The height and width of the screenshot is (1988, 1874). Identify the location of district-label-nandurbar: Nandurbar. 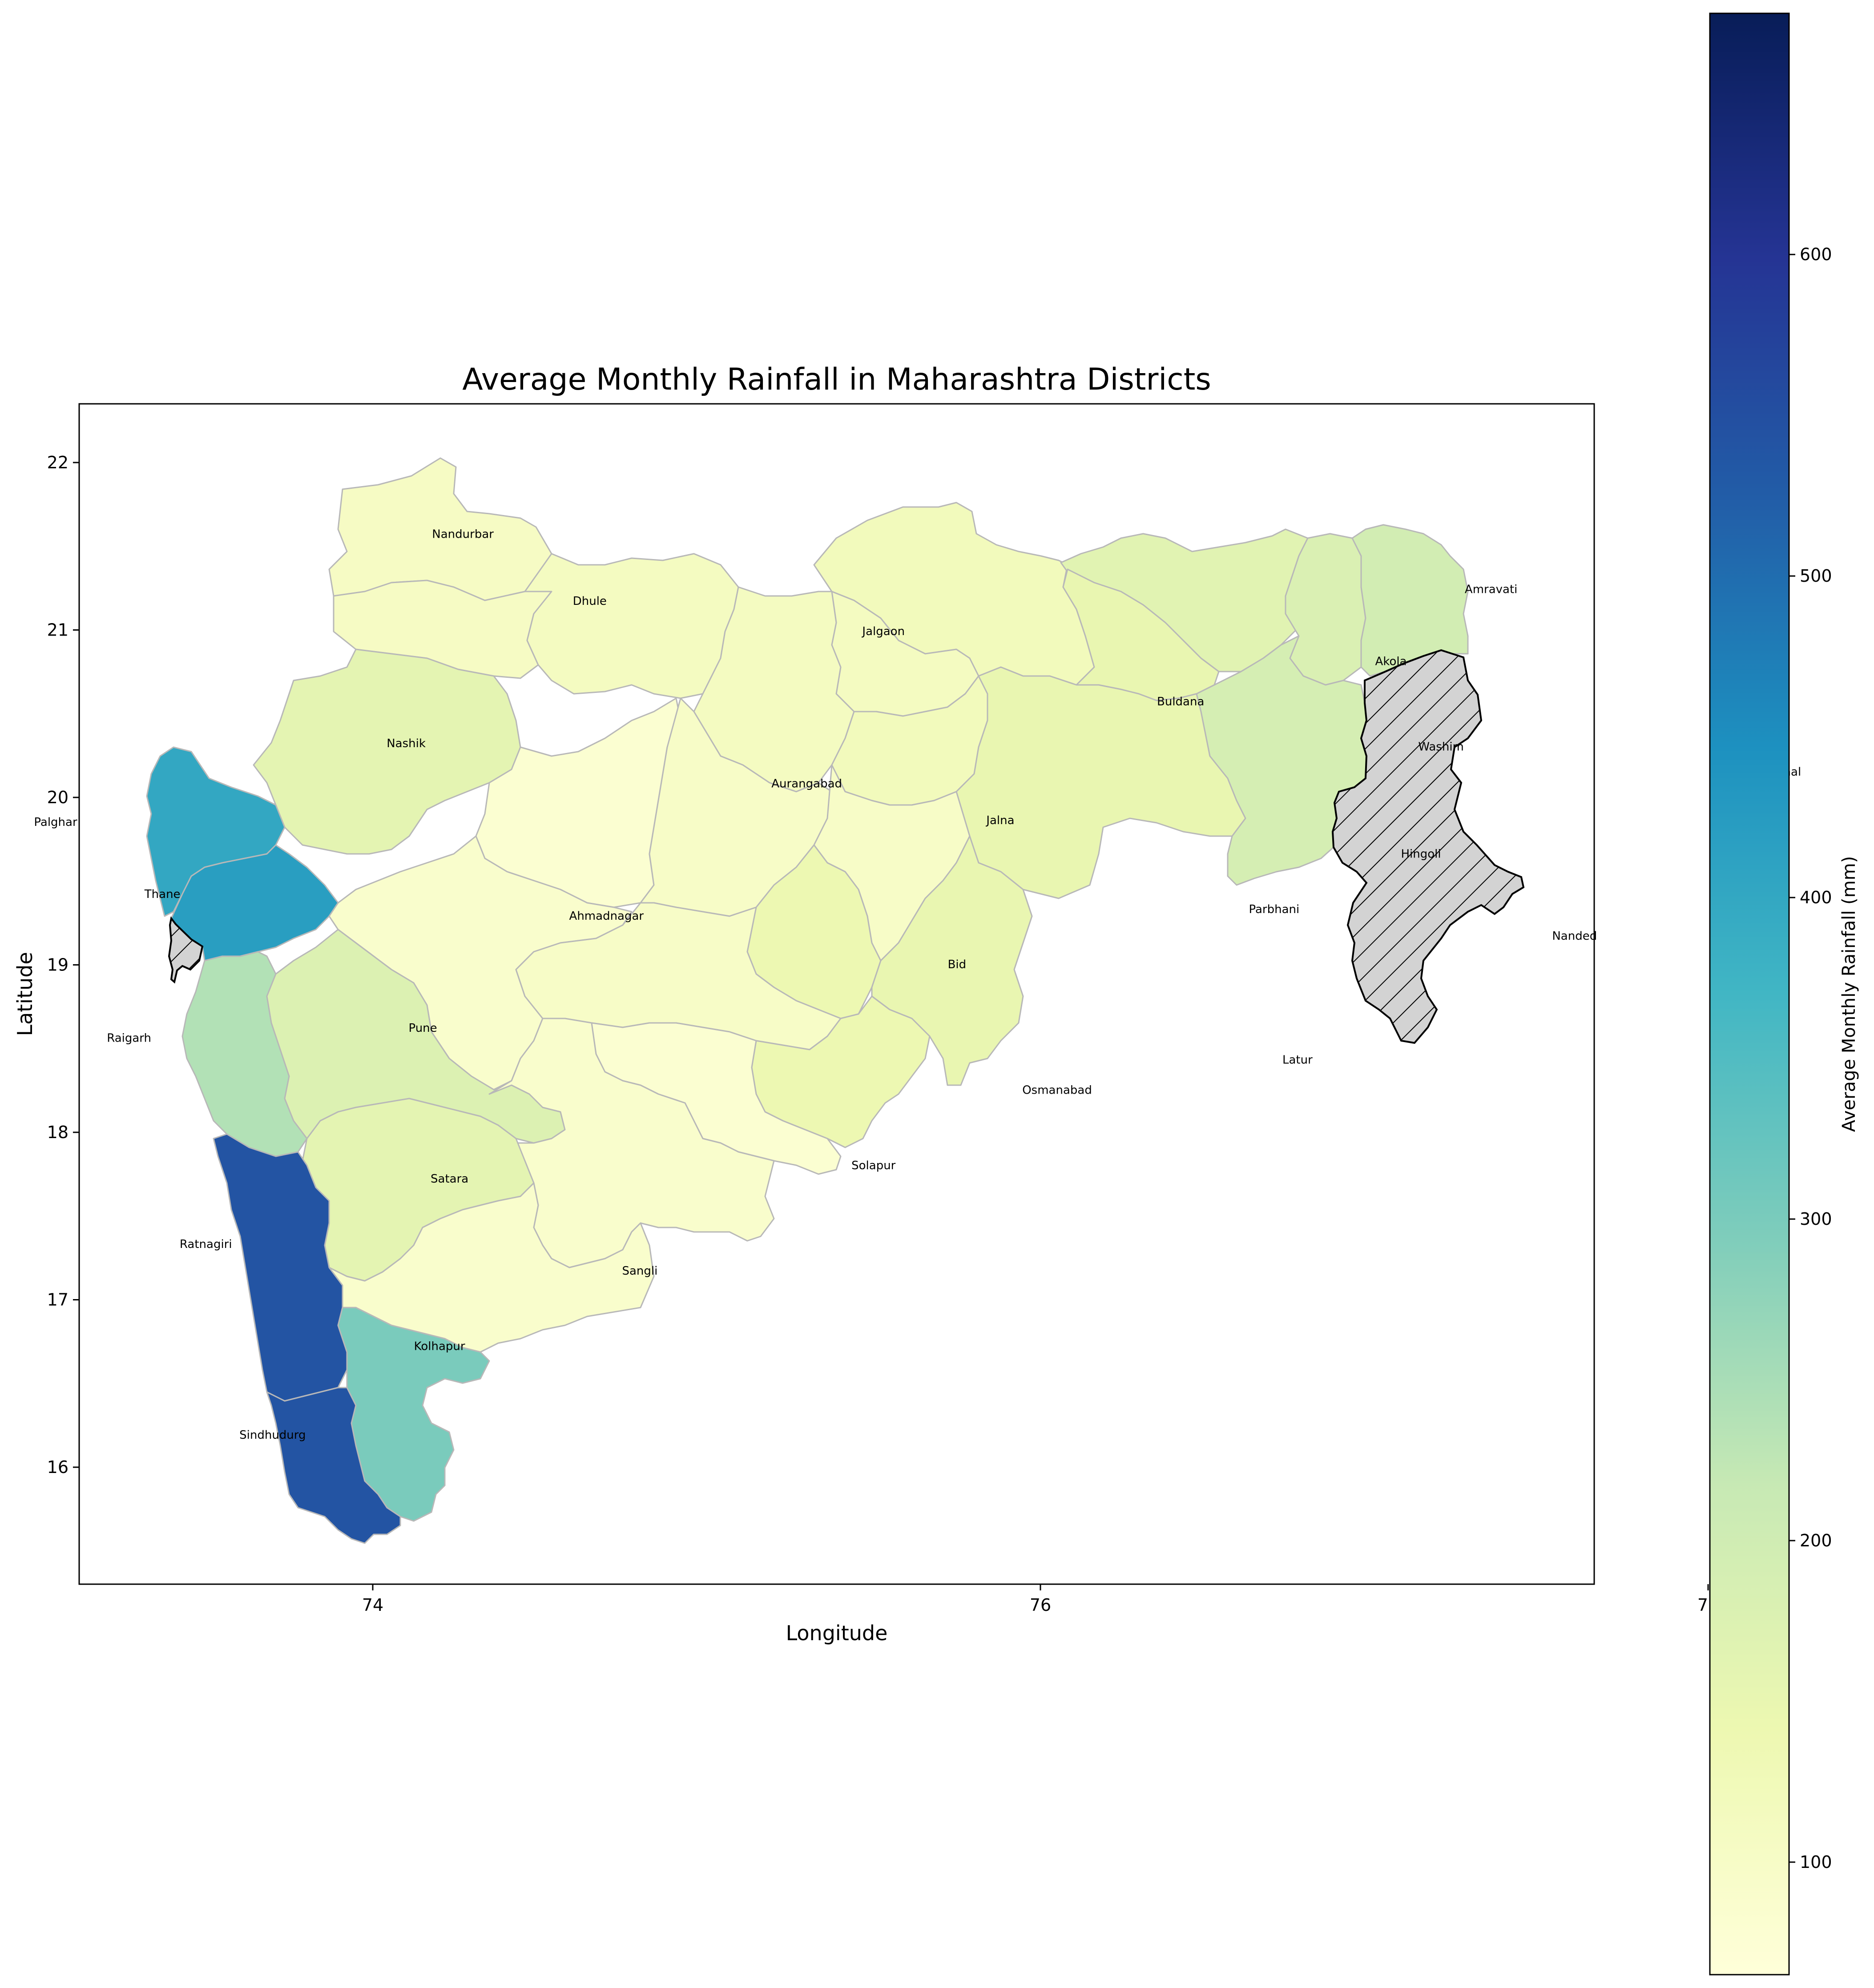
(463, 534).